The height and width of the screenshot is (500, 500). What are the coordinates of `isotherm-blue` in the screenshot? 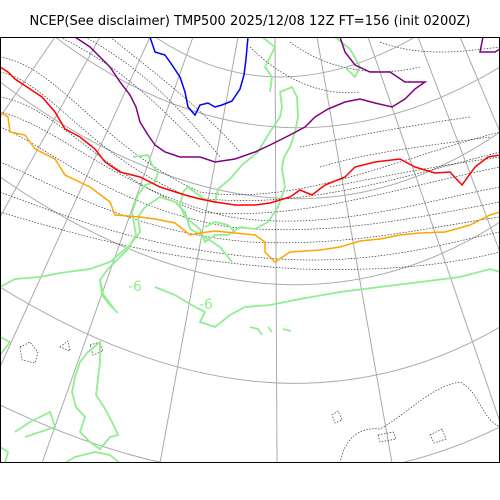 It's located at (199, 77).